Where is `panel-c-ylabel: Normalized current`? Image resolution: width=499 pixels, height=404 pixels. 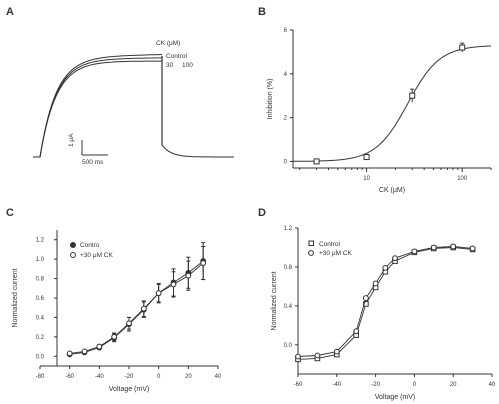
panel-c-ylabel: Normalized current is located at coordinates (15, 297).